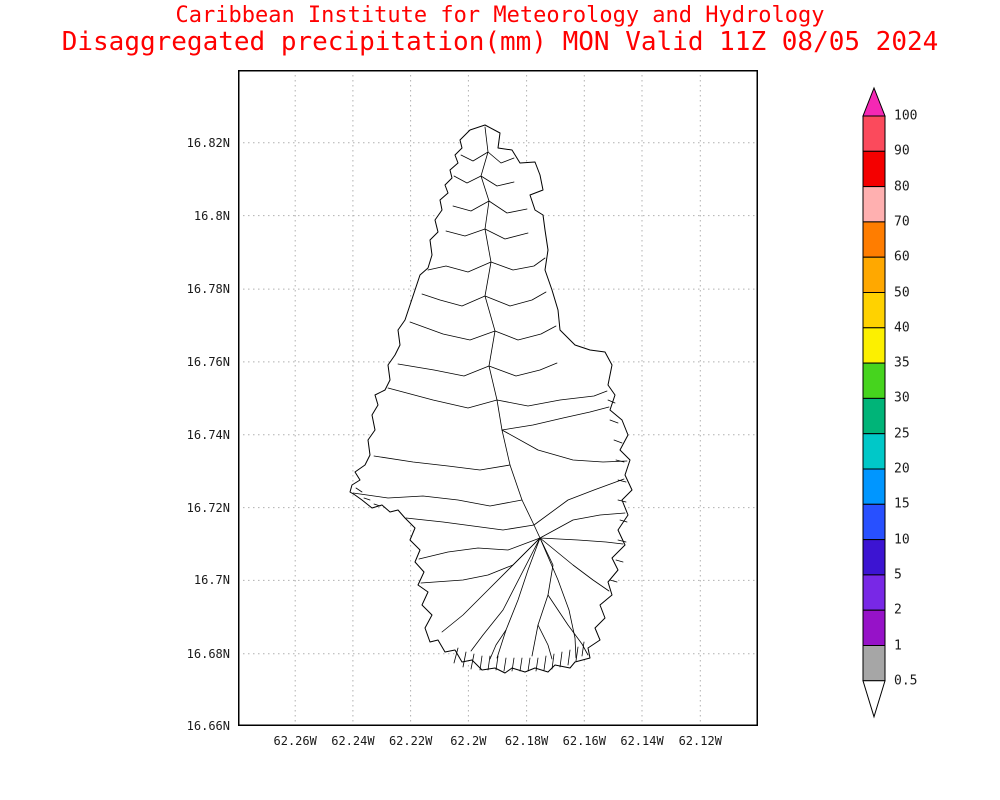  Describe the element at coordinates (906, 116) in the screenshot. I see `colorbar-label: 100` at that location.